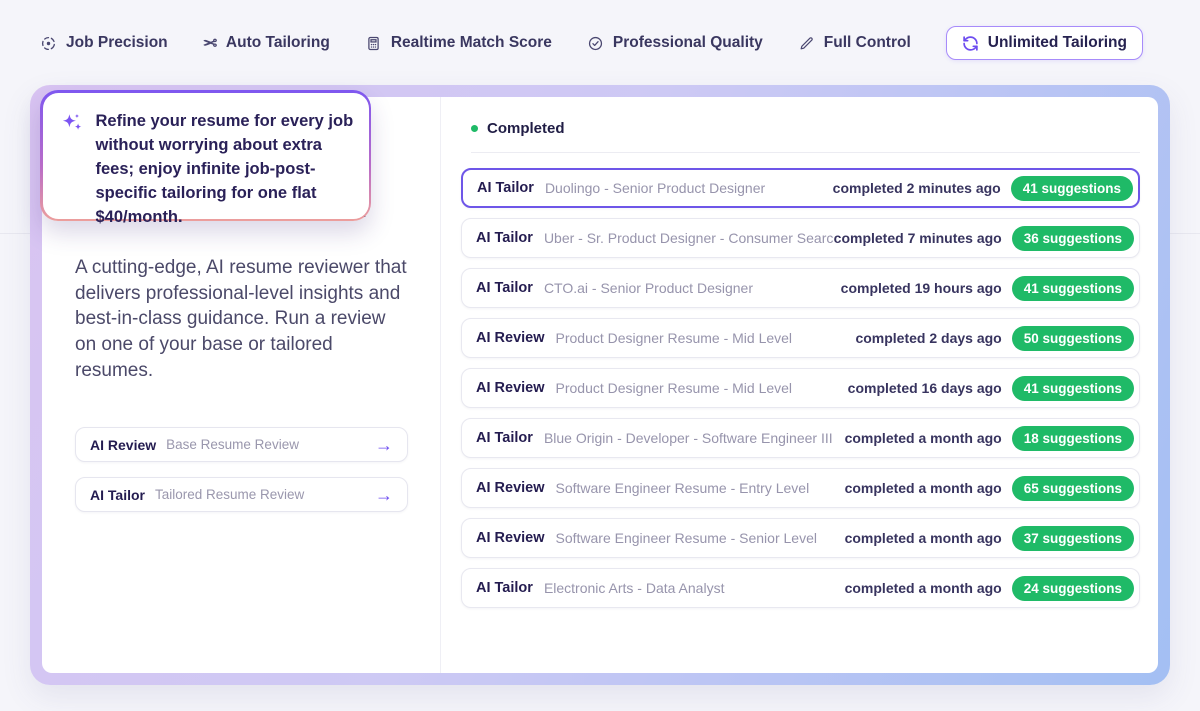 This screenshot has width=1200, height=711. What do you see at coordinates (805, 152) in the screenshot?
I see `header-divider` at bounding box center [805, 152].